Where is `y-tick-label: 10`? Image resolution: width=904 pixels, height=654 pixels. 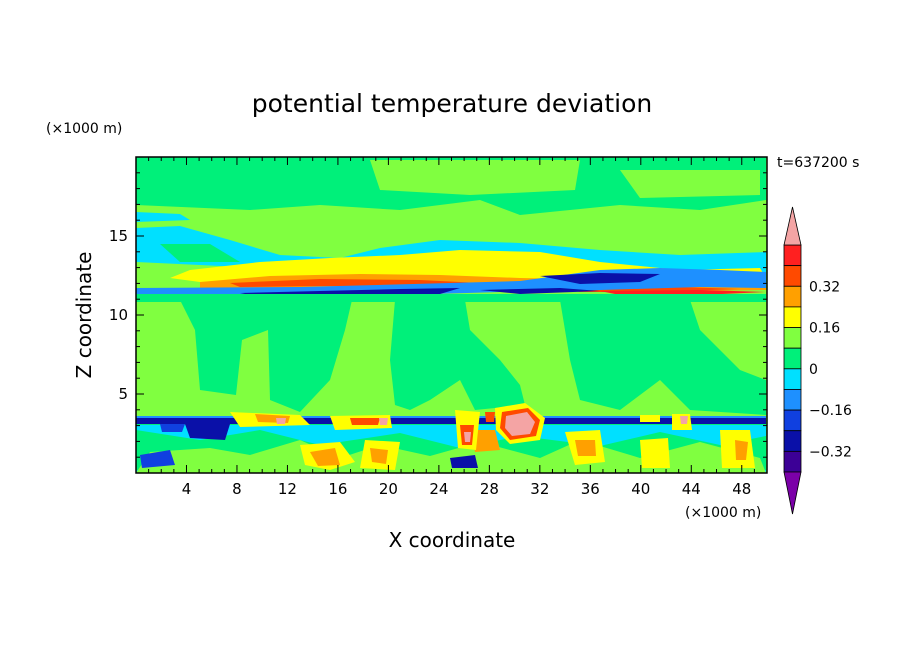
y-tick-label: 10 is located at coordinates (118, 315).